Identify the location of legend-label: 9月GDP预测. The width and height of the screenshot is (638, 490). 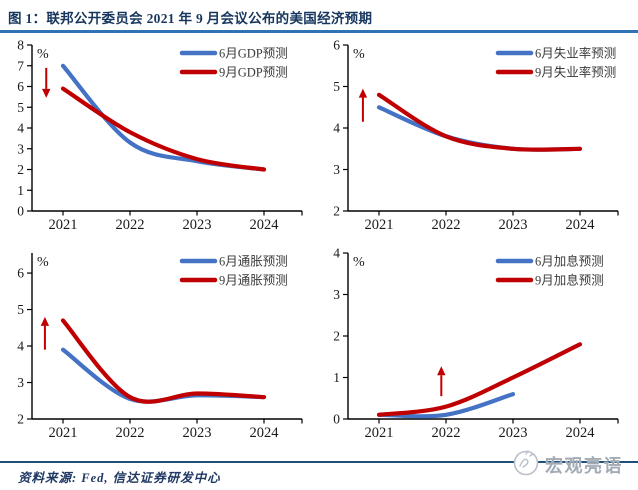
(253, 73).